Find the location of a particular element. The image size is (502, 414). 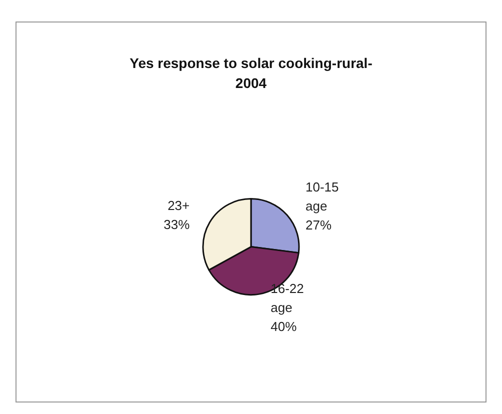

data-label: 33% is located at coordinates (177, 224).